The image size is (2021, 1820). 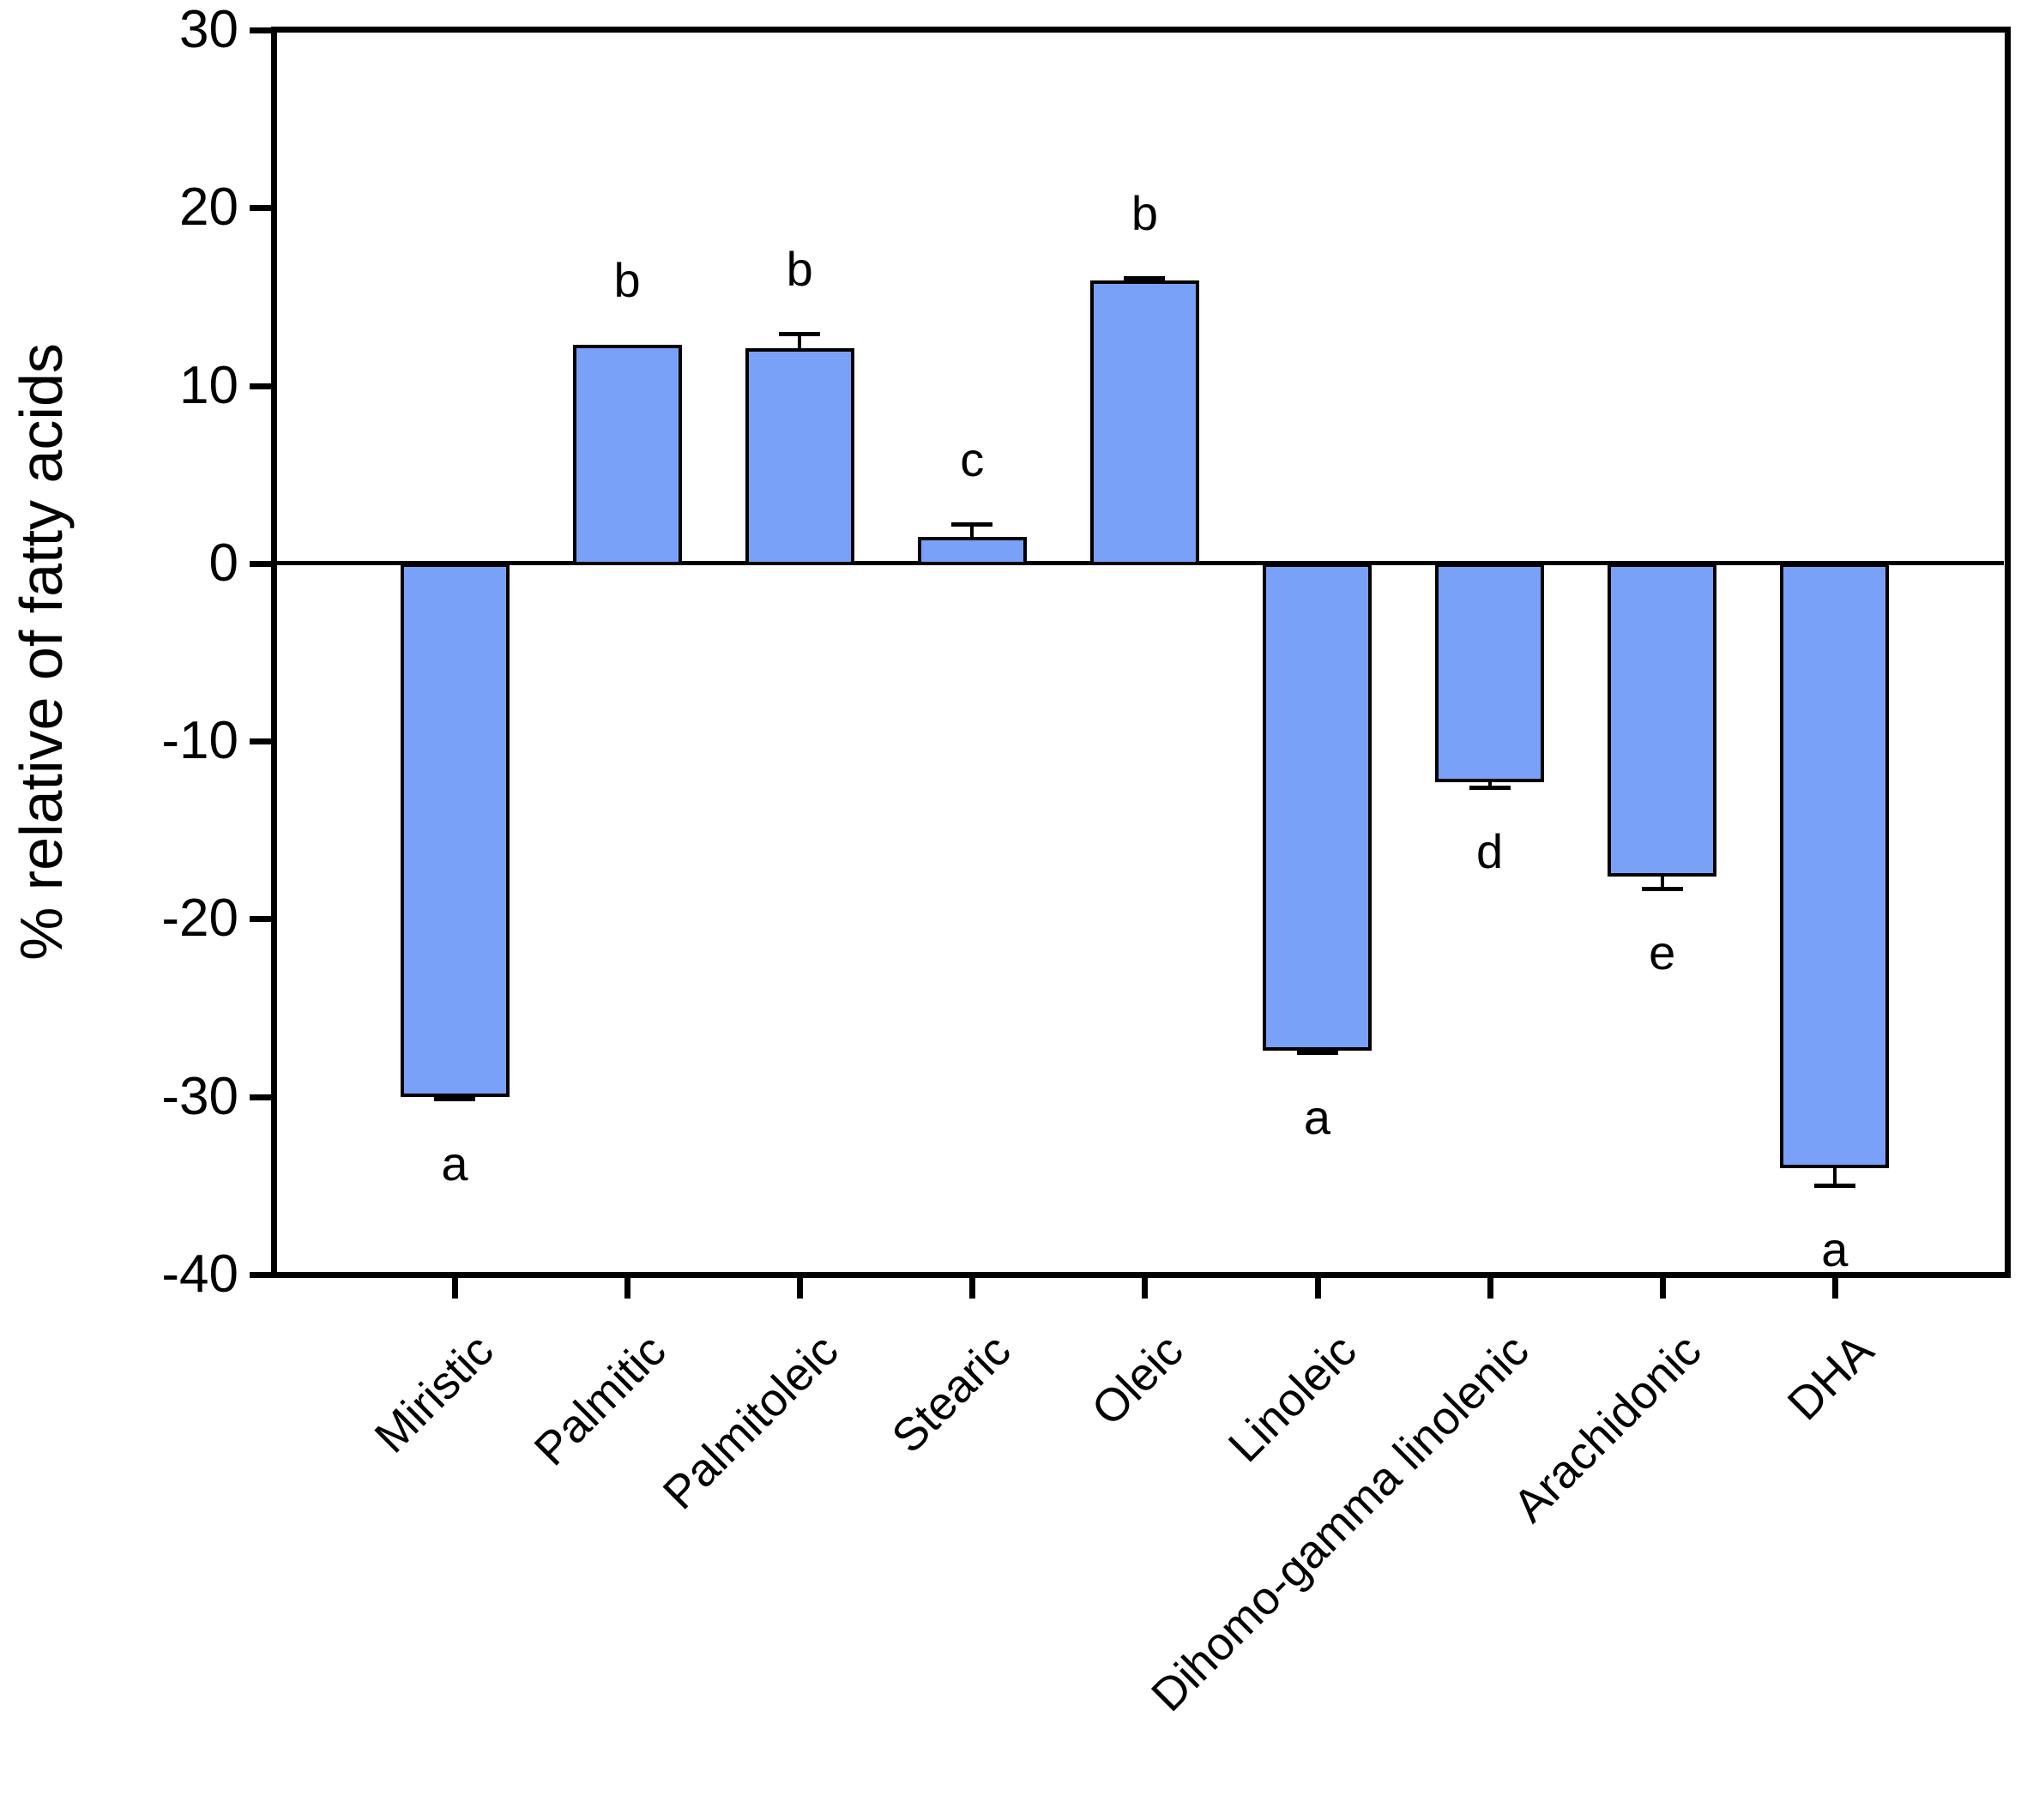 What do you see at coordinates (199, 1274) in the screenshot?
I see `y-axis-tick-label: -40` at bounding box center [199, 1274].